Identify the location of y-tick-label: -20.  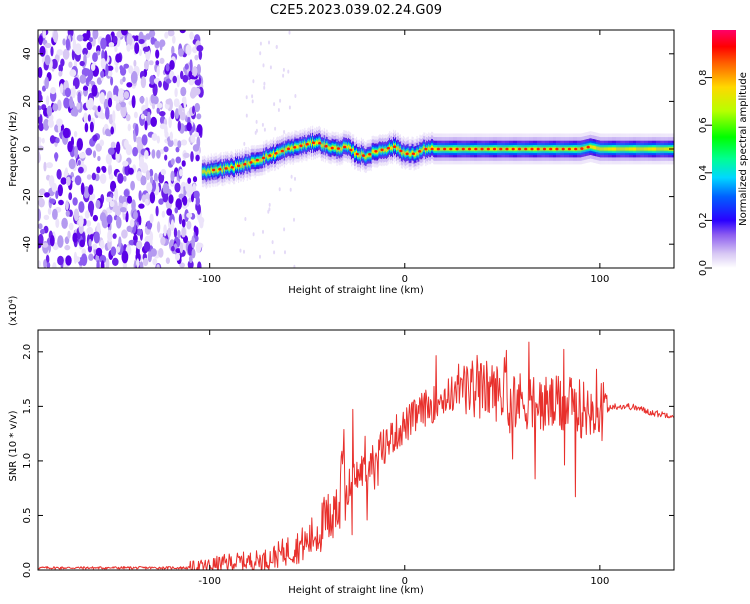
(27, 196).